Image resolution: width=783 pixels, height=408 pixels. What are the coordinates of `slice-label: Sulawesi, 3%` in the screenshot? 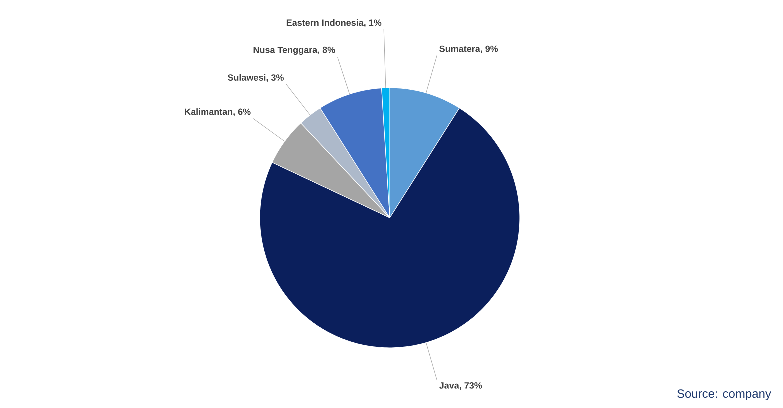 It's located at (256, 78).